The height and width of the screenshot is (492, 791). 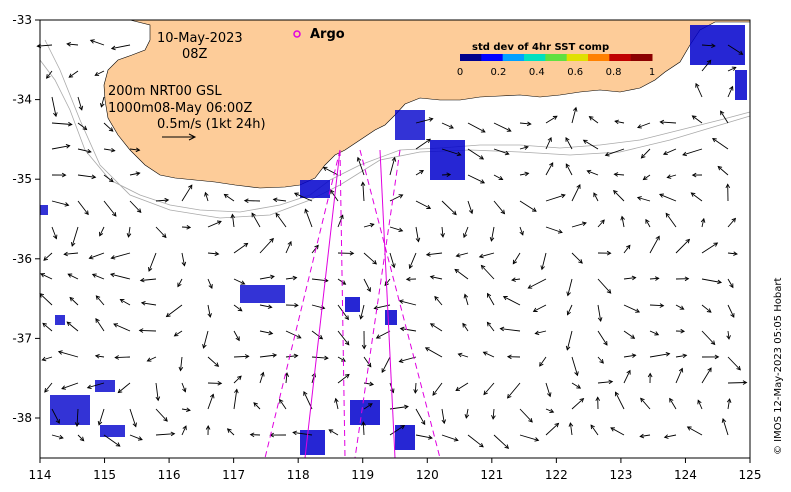 What do you see at coordinates (460, 72) in the screenshot?
I see `colorbar-tick-label: 0` at bounding box center [460, 72].